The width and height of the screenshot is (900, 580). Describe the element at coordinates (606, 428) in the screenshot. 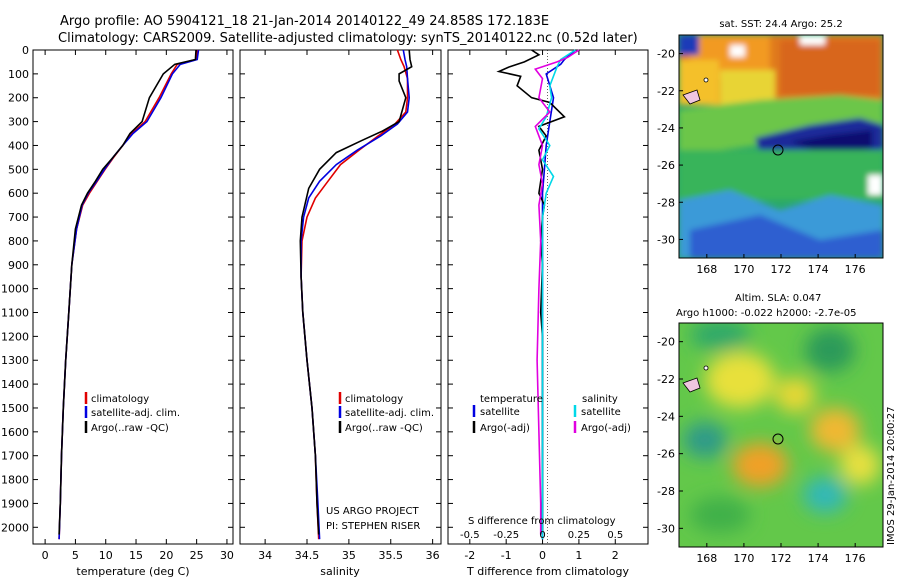

I see `legend-s-argo-label: Argo(-adj)` at that location.